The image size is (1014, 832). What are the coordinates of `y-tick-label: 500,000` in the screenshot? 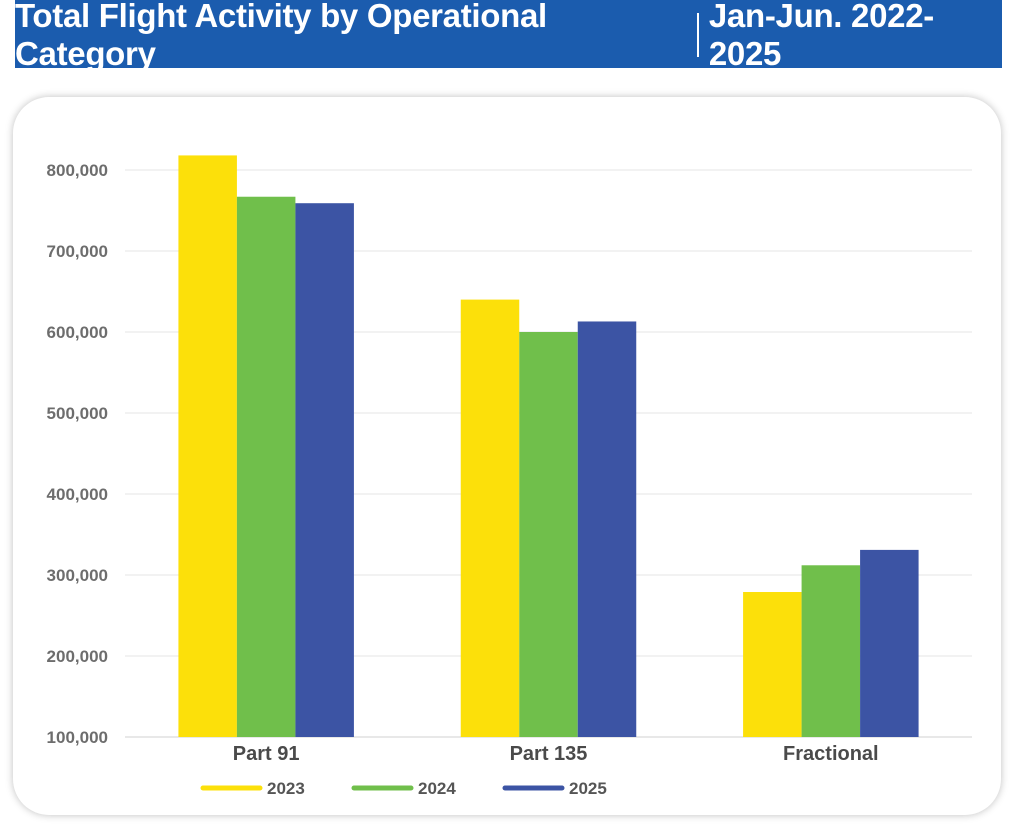 It's located at (77, 413).